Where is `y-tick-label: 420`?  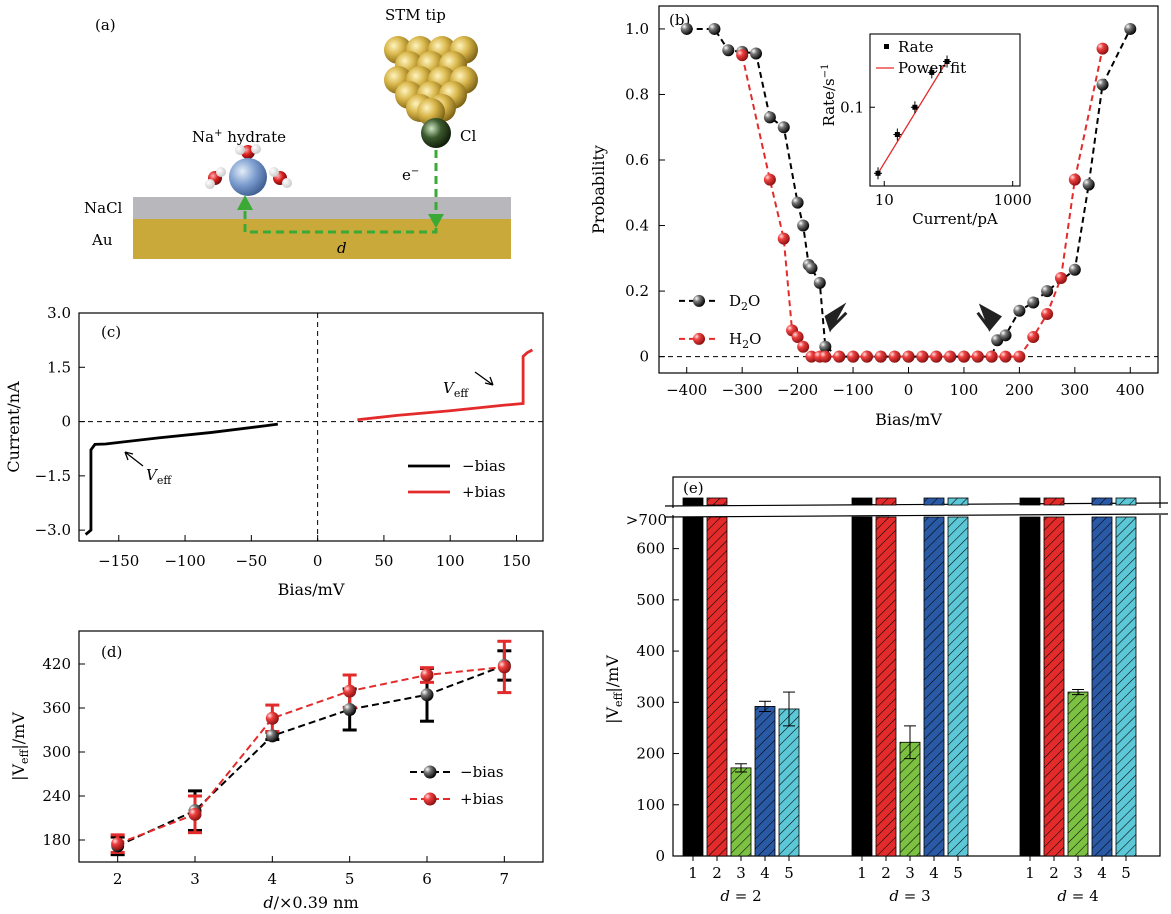
y-tick-label: 420 is located at coordinates (56, 664).